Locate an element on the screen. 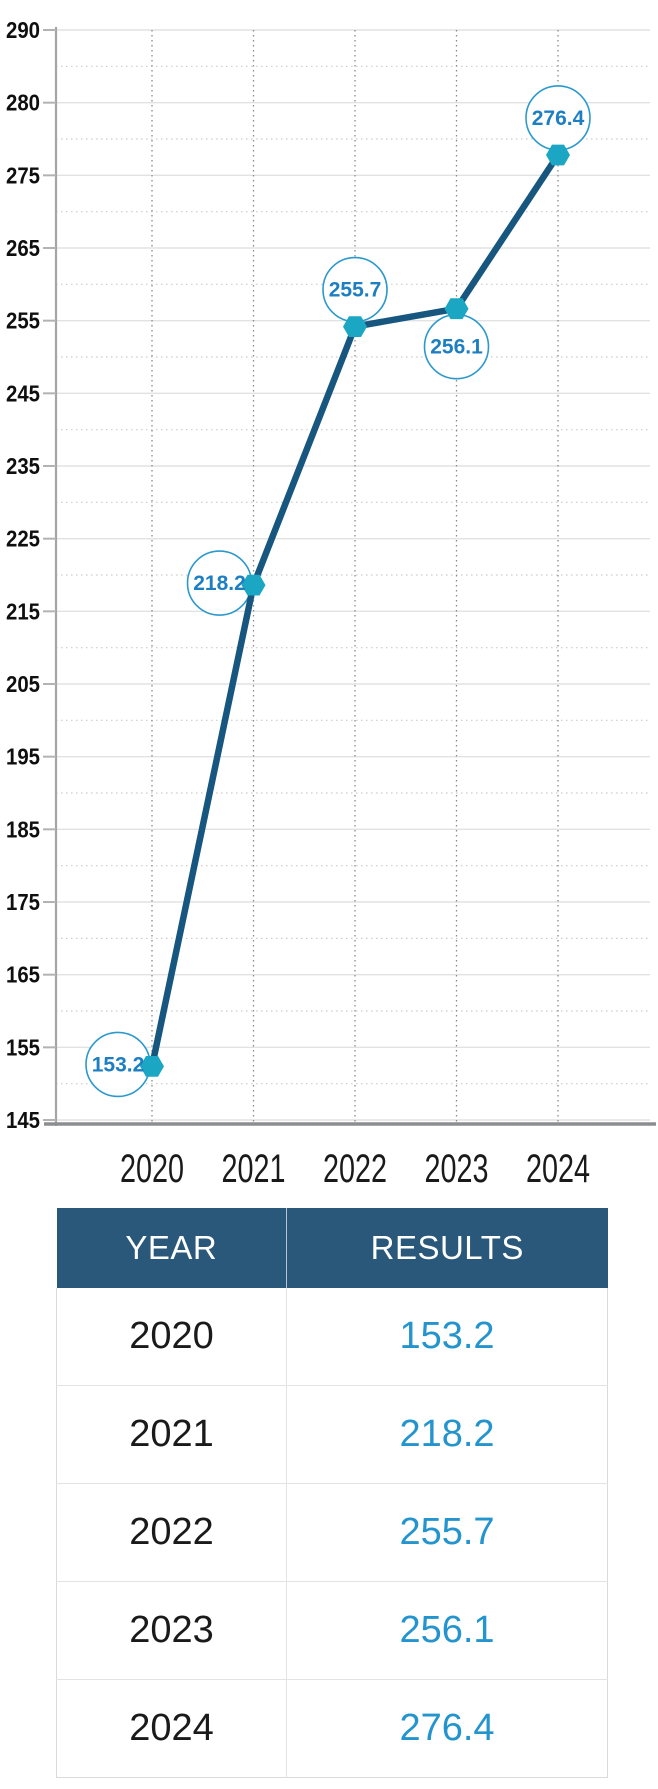  table-row: 2020 153.2 is located at coordinates (332, 1337).